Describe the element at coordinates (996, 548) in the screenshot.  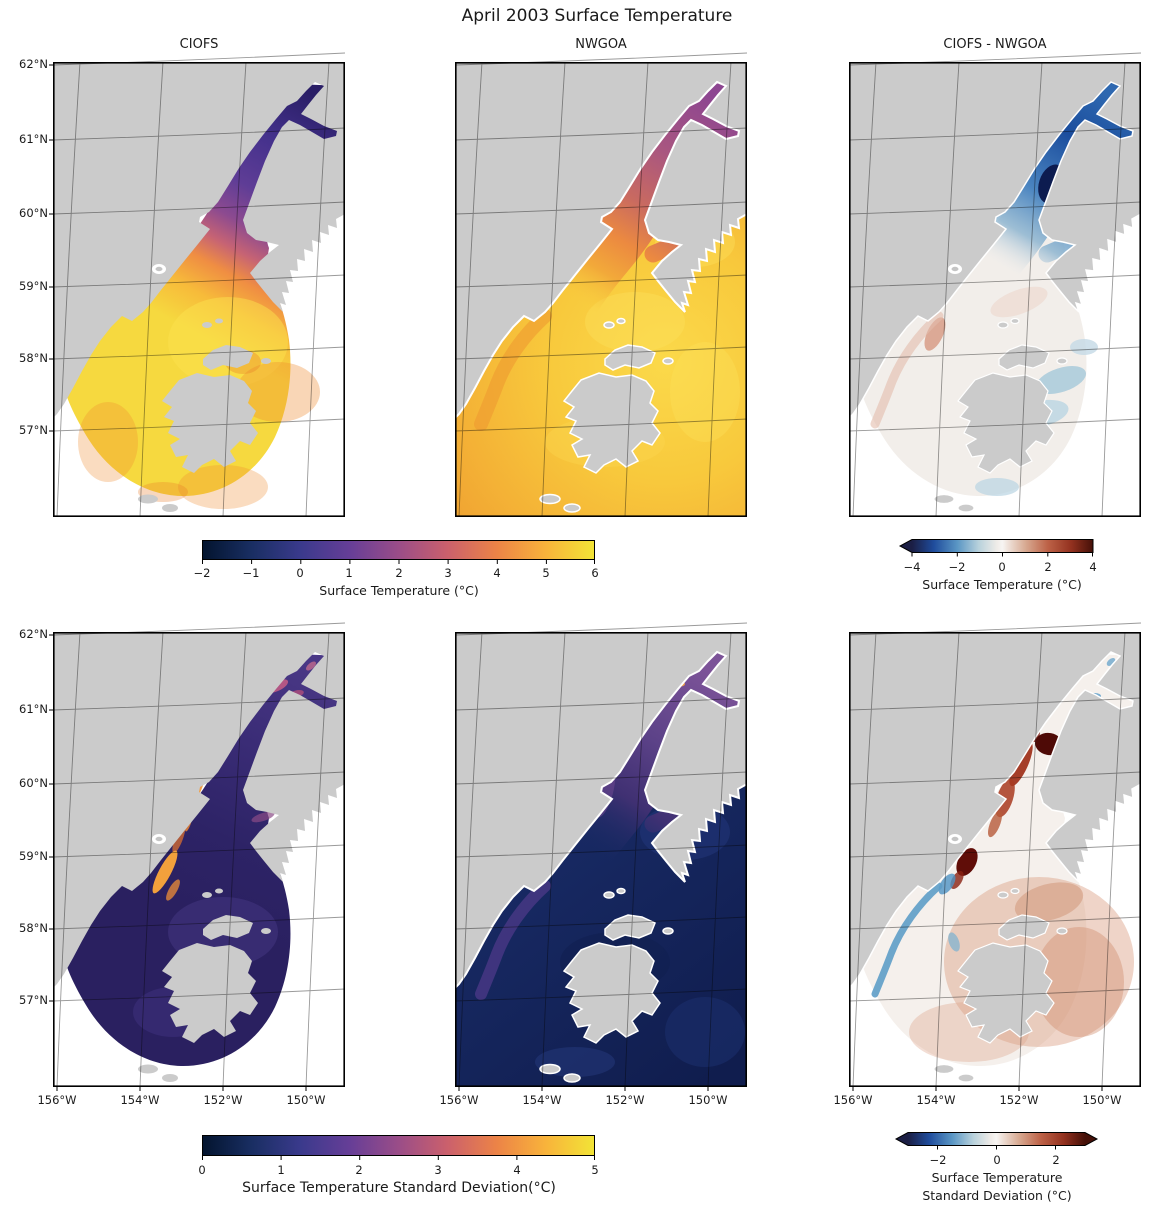
I see `colorbar-sst-diff` at that location.